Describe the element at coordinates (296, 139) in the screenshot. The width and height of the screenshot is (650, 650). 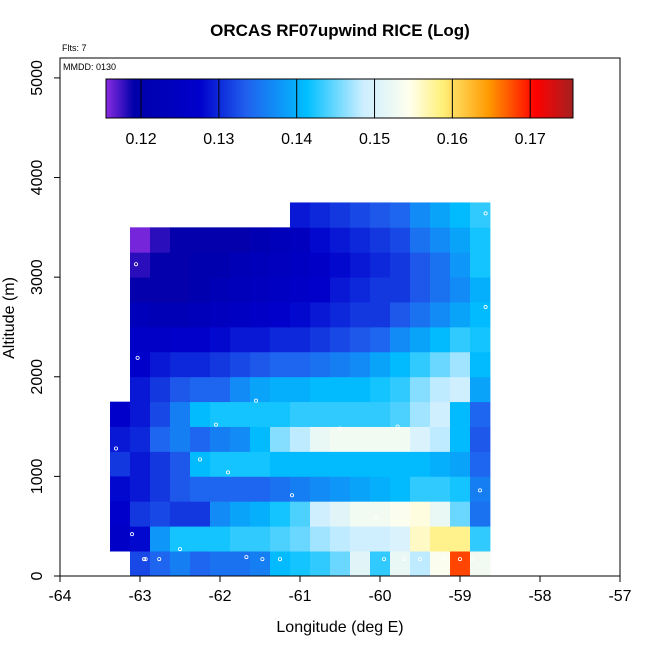
I see `colorbar-tick-label: 0.14` at that location.